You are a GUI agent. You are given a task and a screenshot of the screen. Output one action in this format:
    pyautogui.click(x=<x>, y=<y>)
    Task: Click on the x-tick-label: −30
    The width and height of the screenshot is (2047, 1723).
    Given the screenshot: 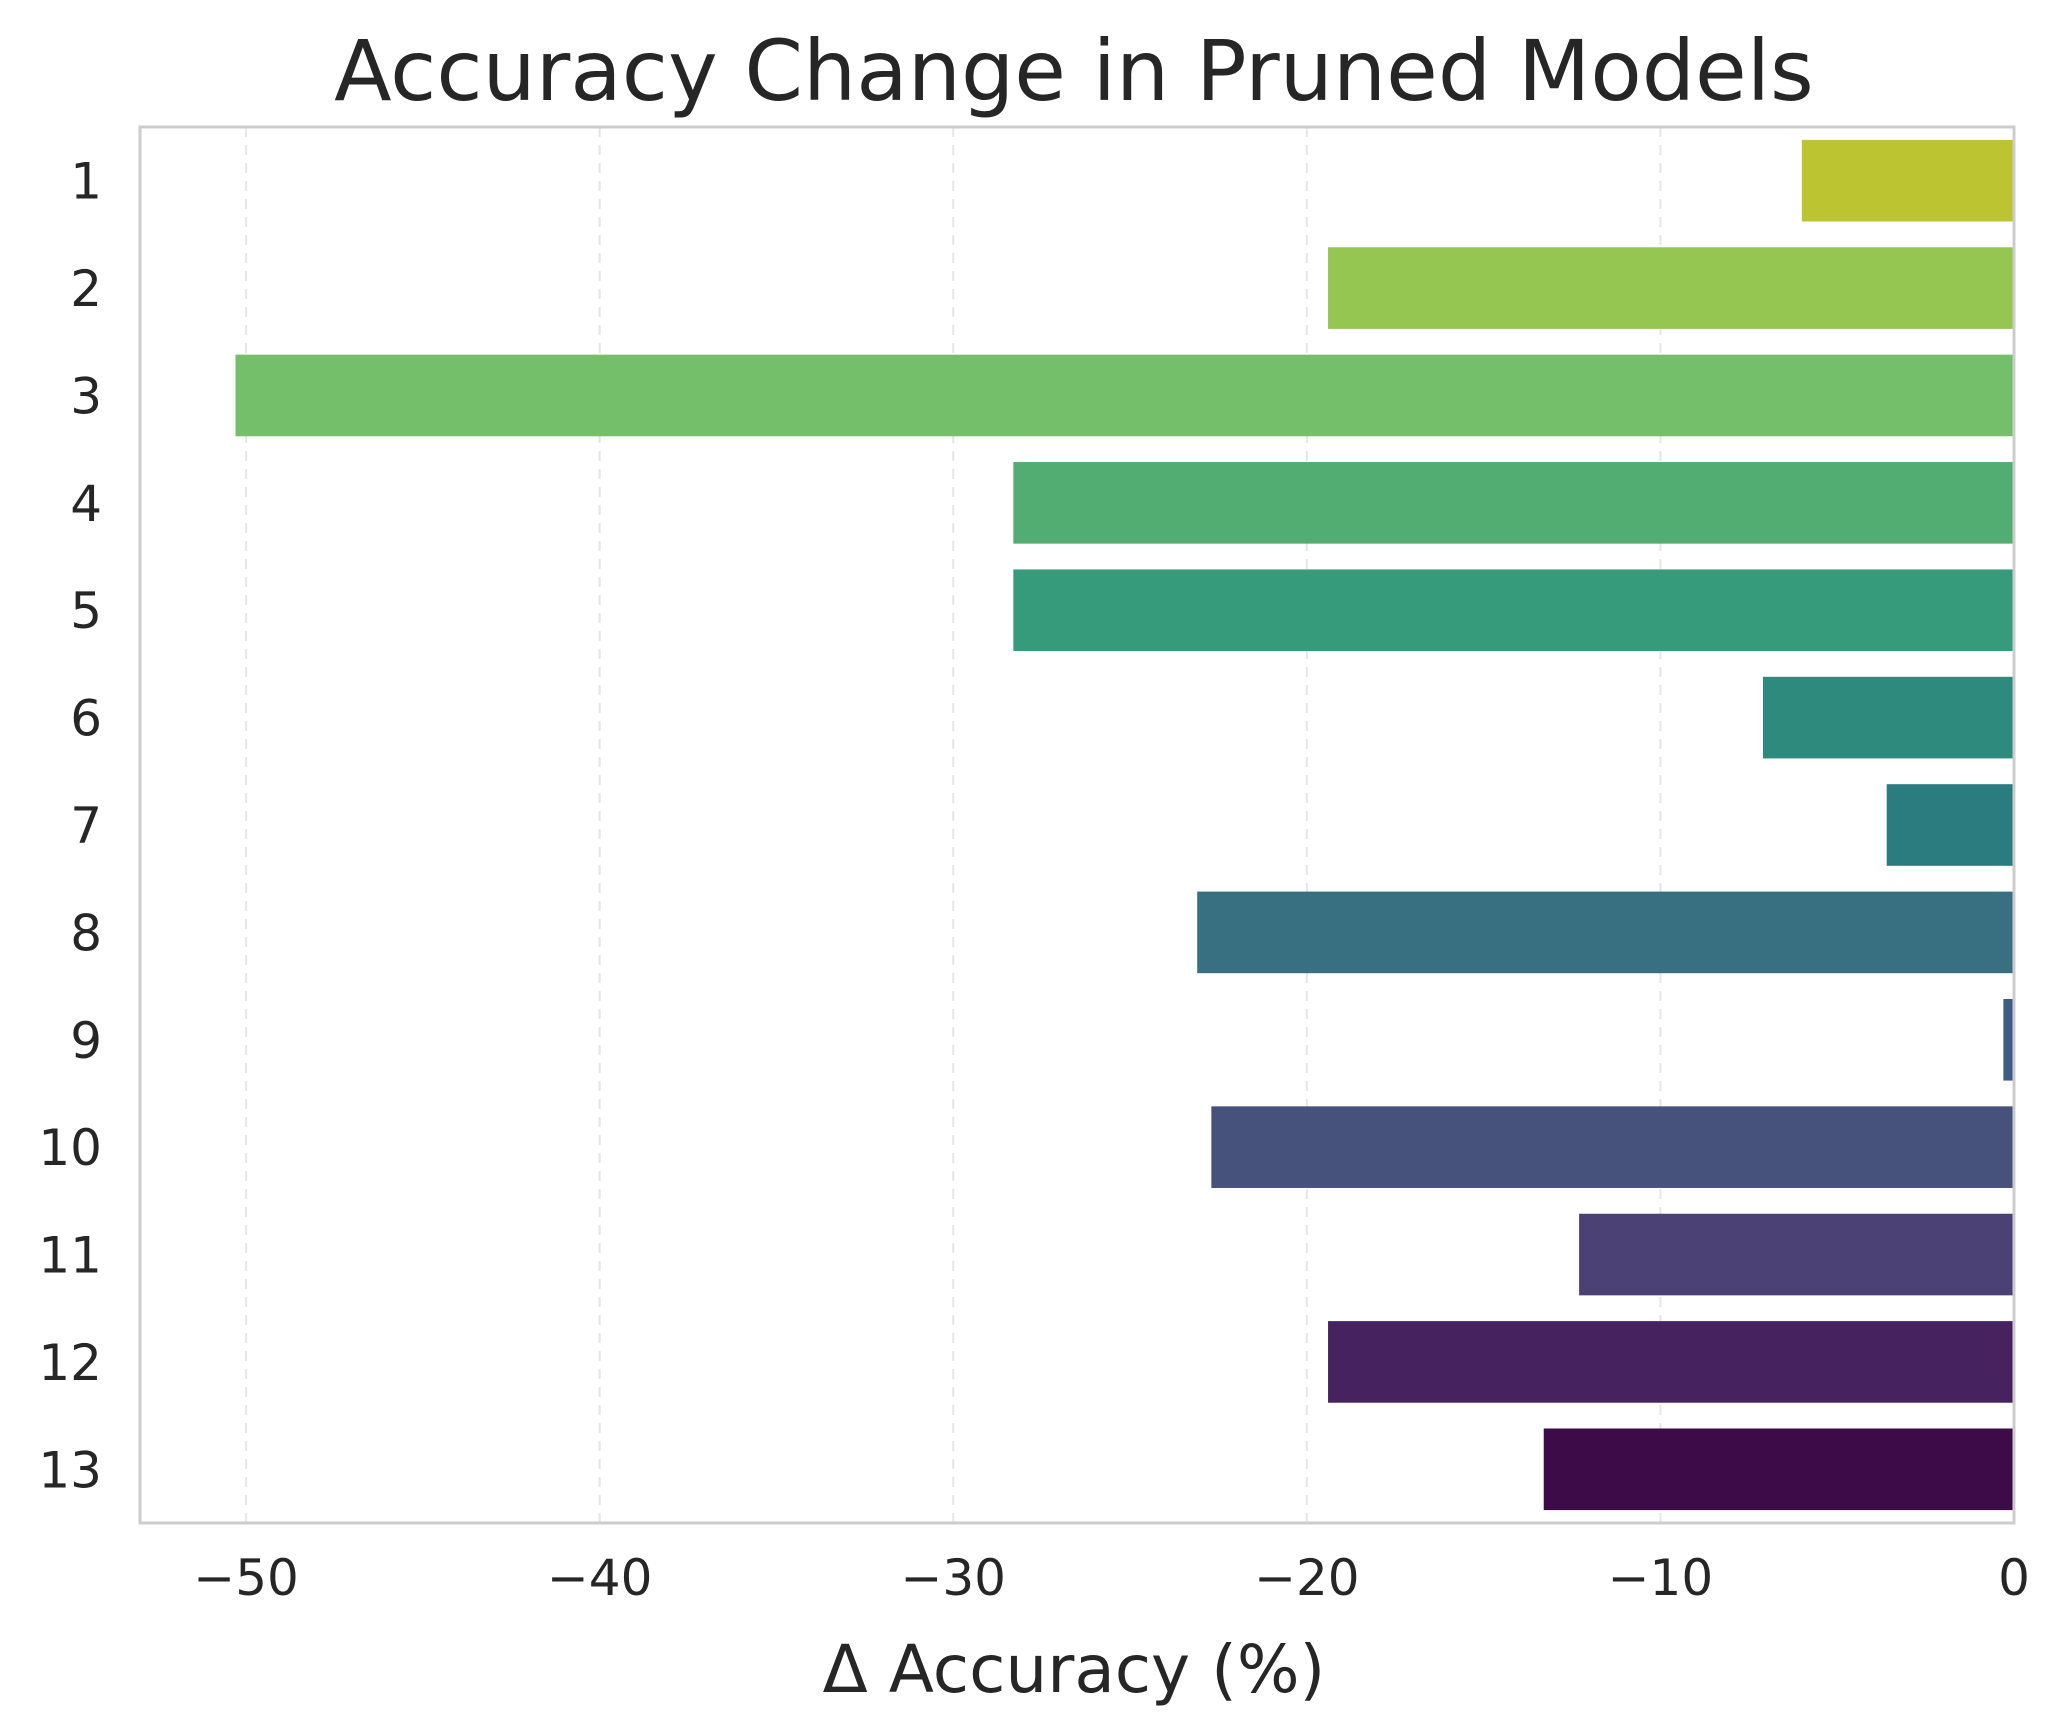 What is the action you would take?
    pyautogui.click(x=953, y=1578)
    